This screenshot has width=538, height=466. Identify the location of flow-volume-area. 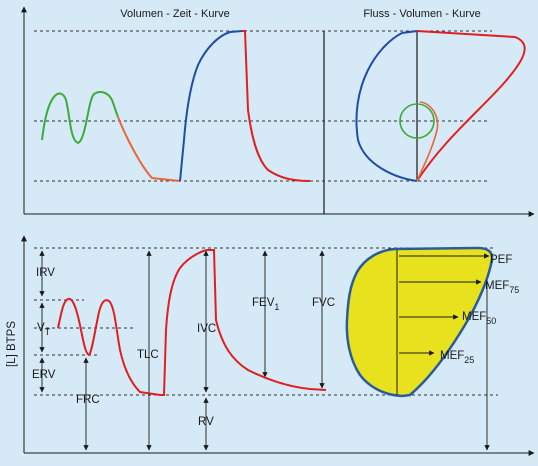
(419, 322).